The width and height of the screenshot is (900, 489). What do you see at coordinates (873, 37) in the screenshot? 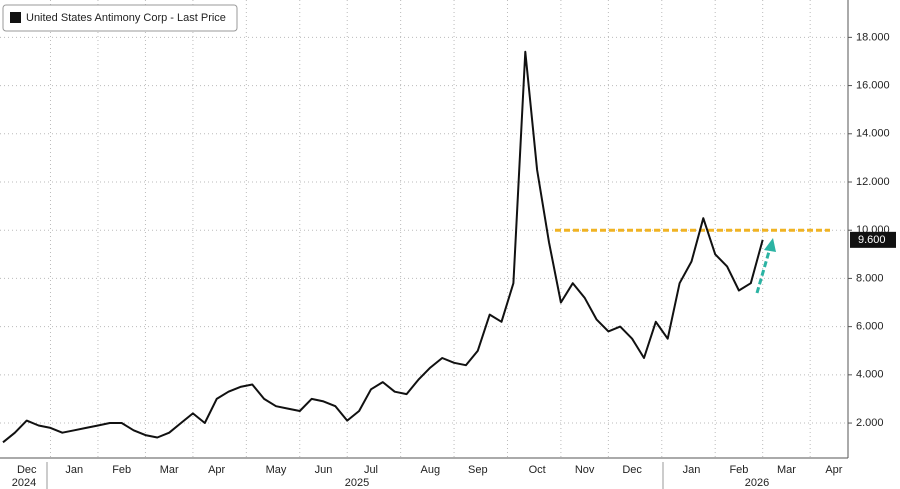
I see `y-tick-label: 18.000` at bounding box center [873, 37].